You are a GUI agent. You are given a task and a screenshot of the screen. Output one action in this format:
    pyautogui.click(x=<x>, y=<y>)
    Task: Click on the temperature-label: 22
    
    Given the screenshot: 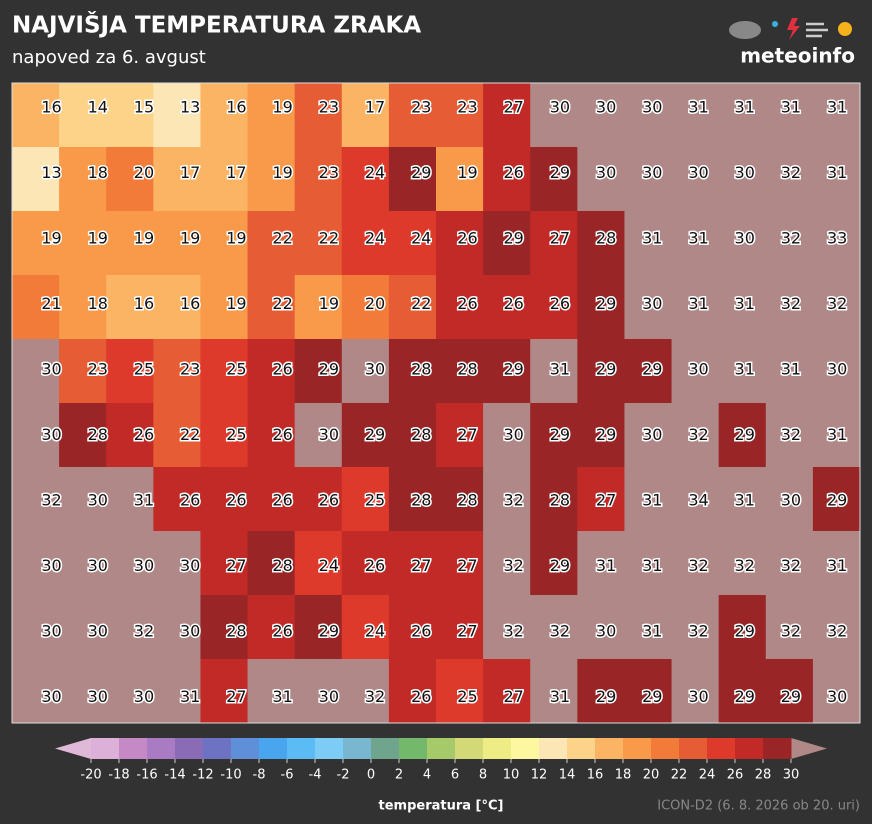 What is the action you would take?
    pyautogui.click(x=282, y=303)
    